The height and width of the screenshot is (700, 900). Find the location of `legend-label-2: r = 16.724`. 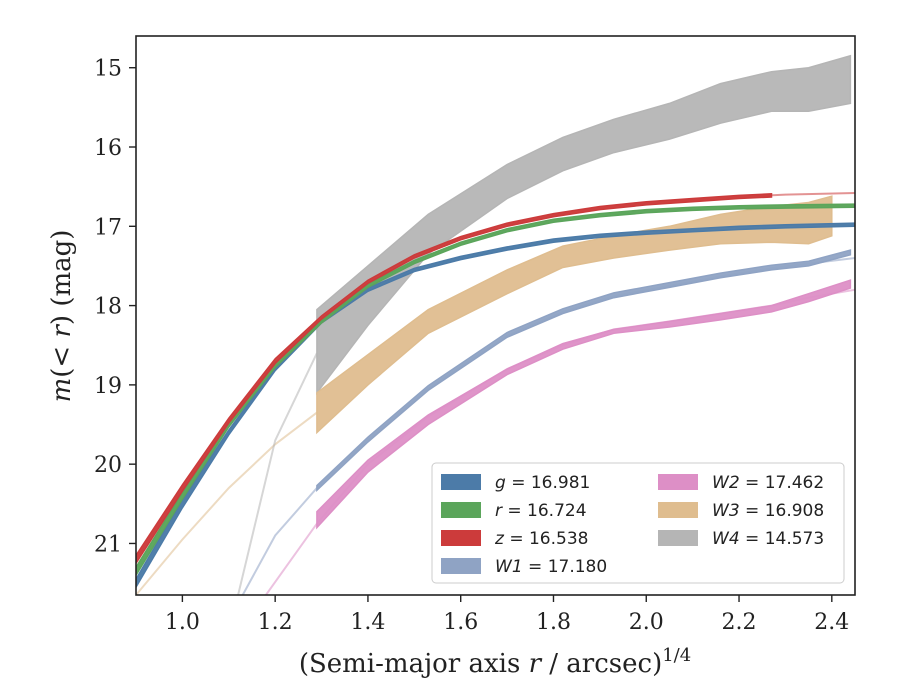

legend-label-2: r = 16.724 is located at coordinates (541, 511).